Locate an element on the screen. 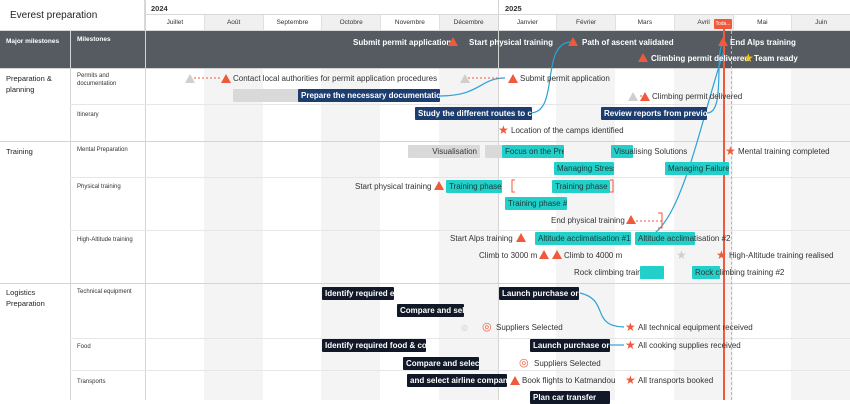  task-review-reports: Review reports from previous is located at coordinates (654, 113).